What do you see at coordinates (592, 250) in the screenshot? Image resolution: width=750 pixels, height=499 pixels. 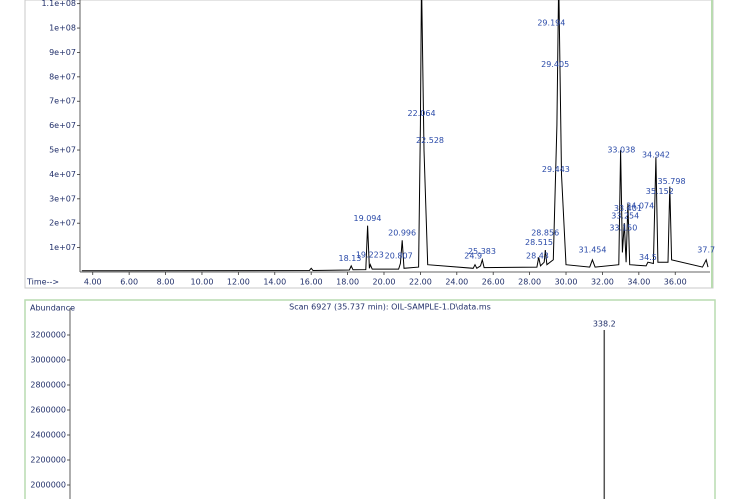 I see `peak-label: 31.454` at bounding box center [592, 250].